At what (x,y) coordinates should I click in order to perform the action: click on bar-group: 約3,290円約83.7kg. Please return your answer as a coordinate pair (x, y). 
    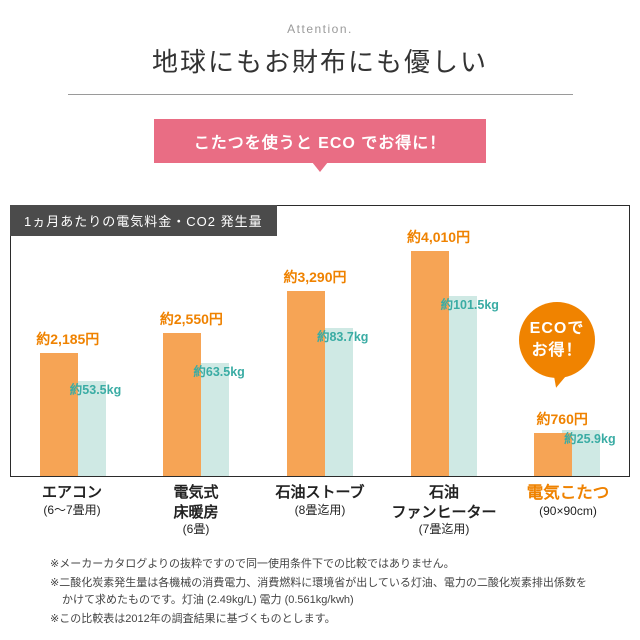
    Looking at the image, I should click on (320, 341).